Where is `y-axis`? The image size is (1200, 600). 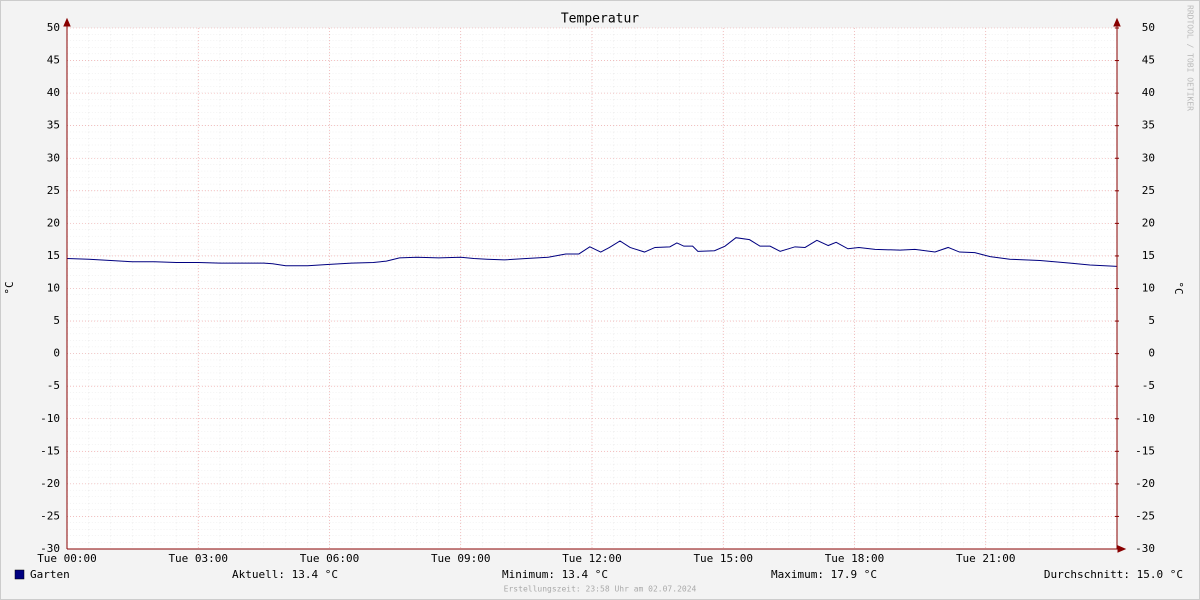 y-axis is located at coordinates (67, 283).